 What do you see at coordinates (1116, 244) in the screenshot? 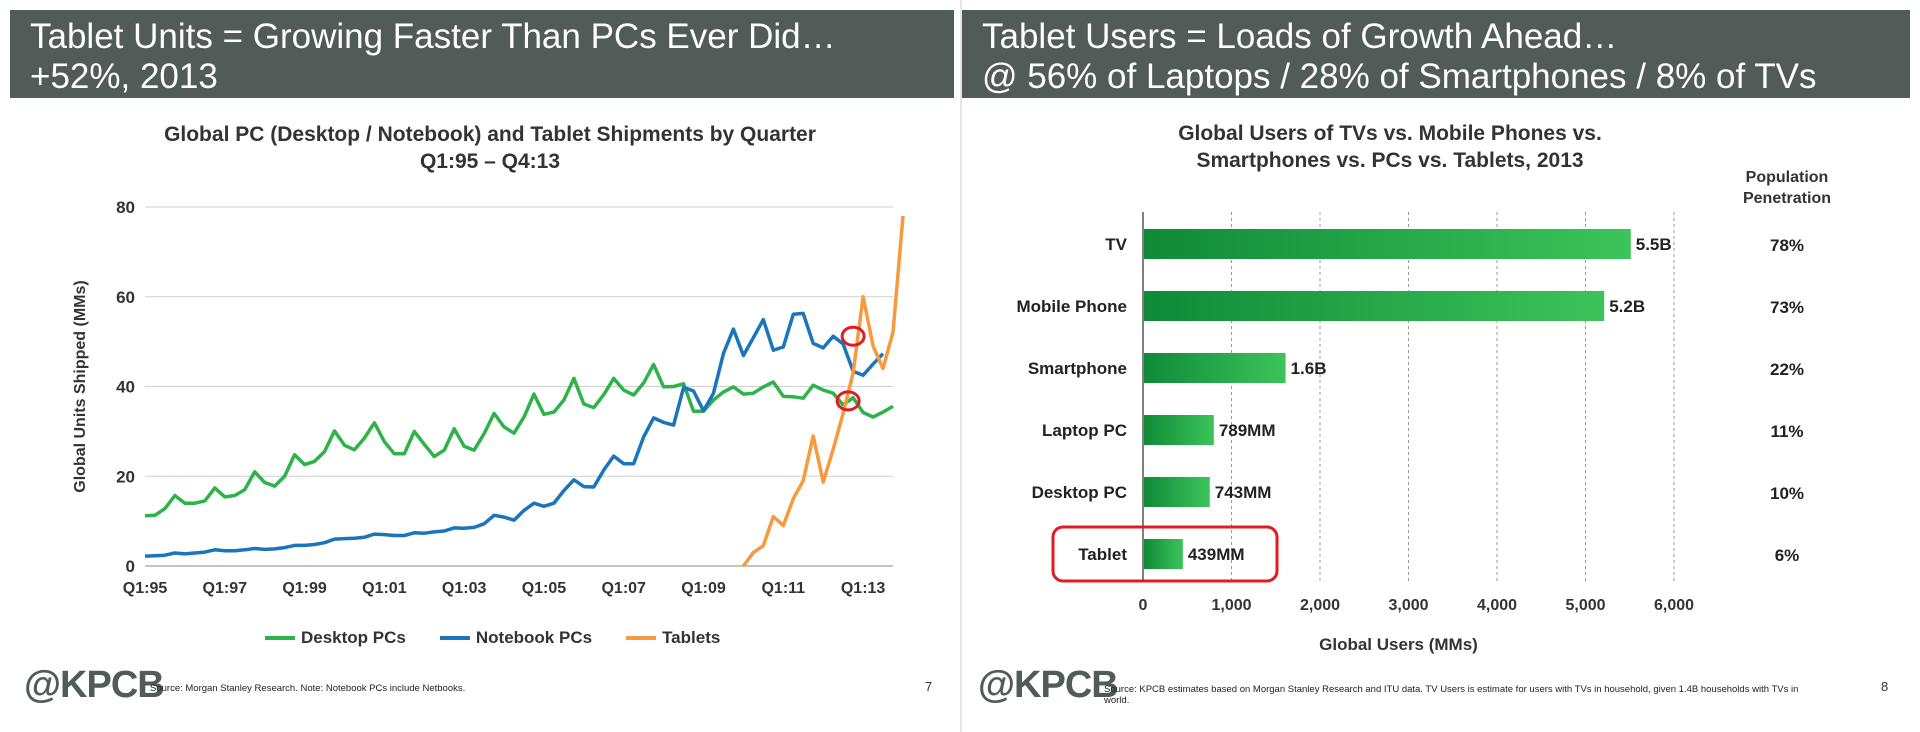
I see `category-label: TV` at bounding box center [1116, 244].